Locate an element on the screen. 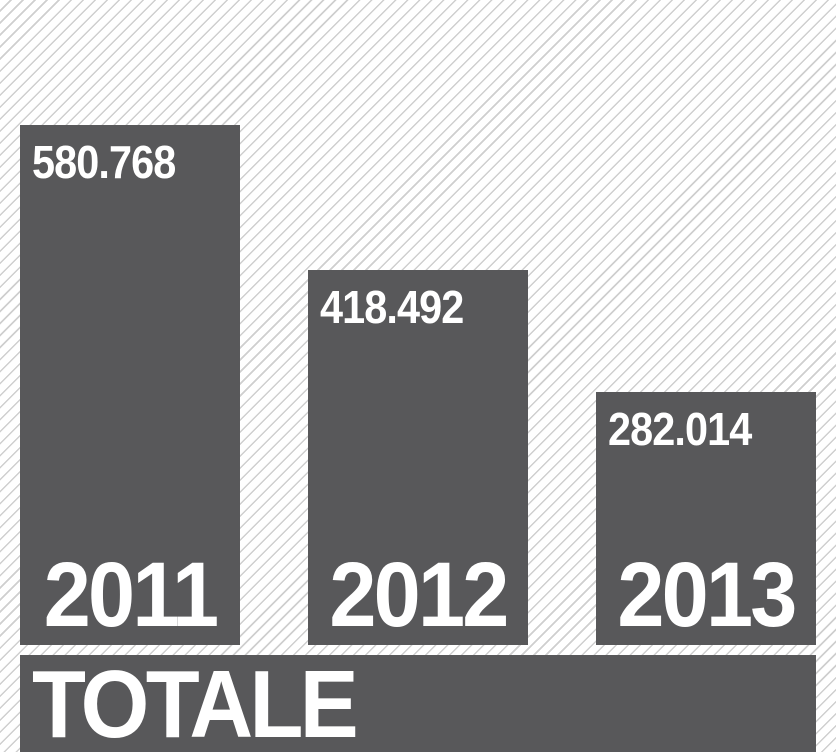 This screenshot has height=752, width=836. value-label-2011: 580.768 is located at coordinates (104, 162).